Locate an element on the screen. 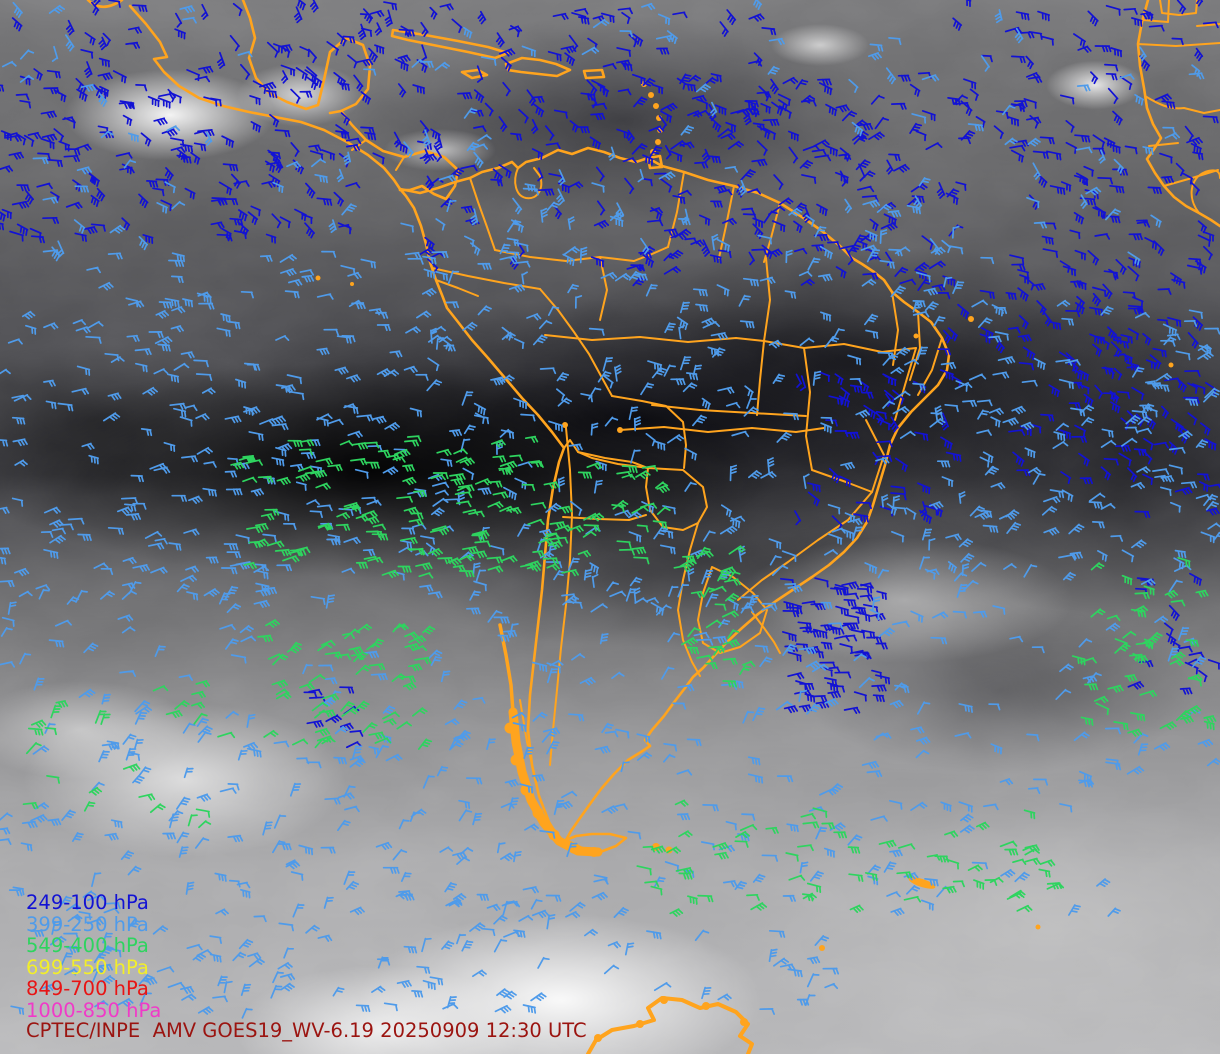  hispaniola is located at coordinates (538, 67).